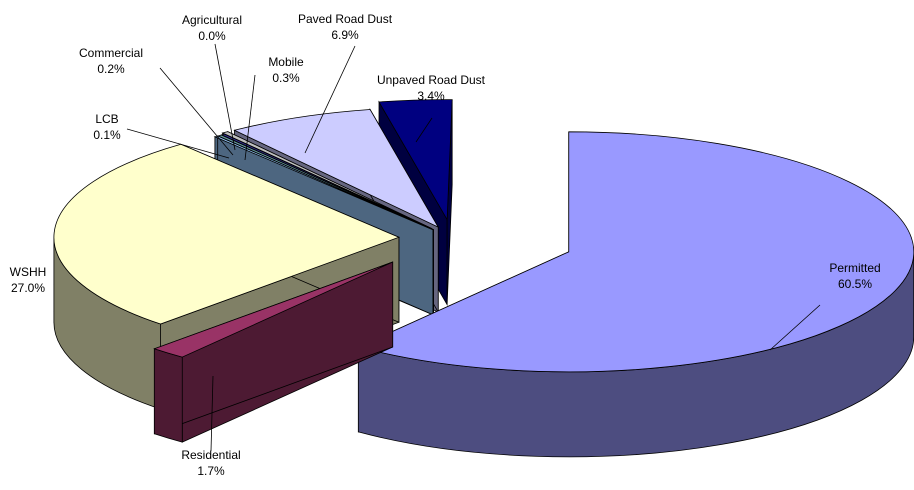 This screenshot has width=914, height=490. Describe the element at coordinates (111, 69) in the screenshot. I see `slice-label-value: 0.2%` at that location.